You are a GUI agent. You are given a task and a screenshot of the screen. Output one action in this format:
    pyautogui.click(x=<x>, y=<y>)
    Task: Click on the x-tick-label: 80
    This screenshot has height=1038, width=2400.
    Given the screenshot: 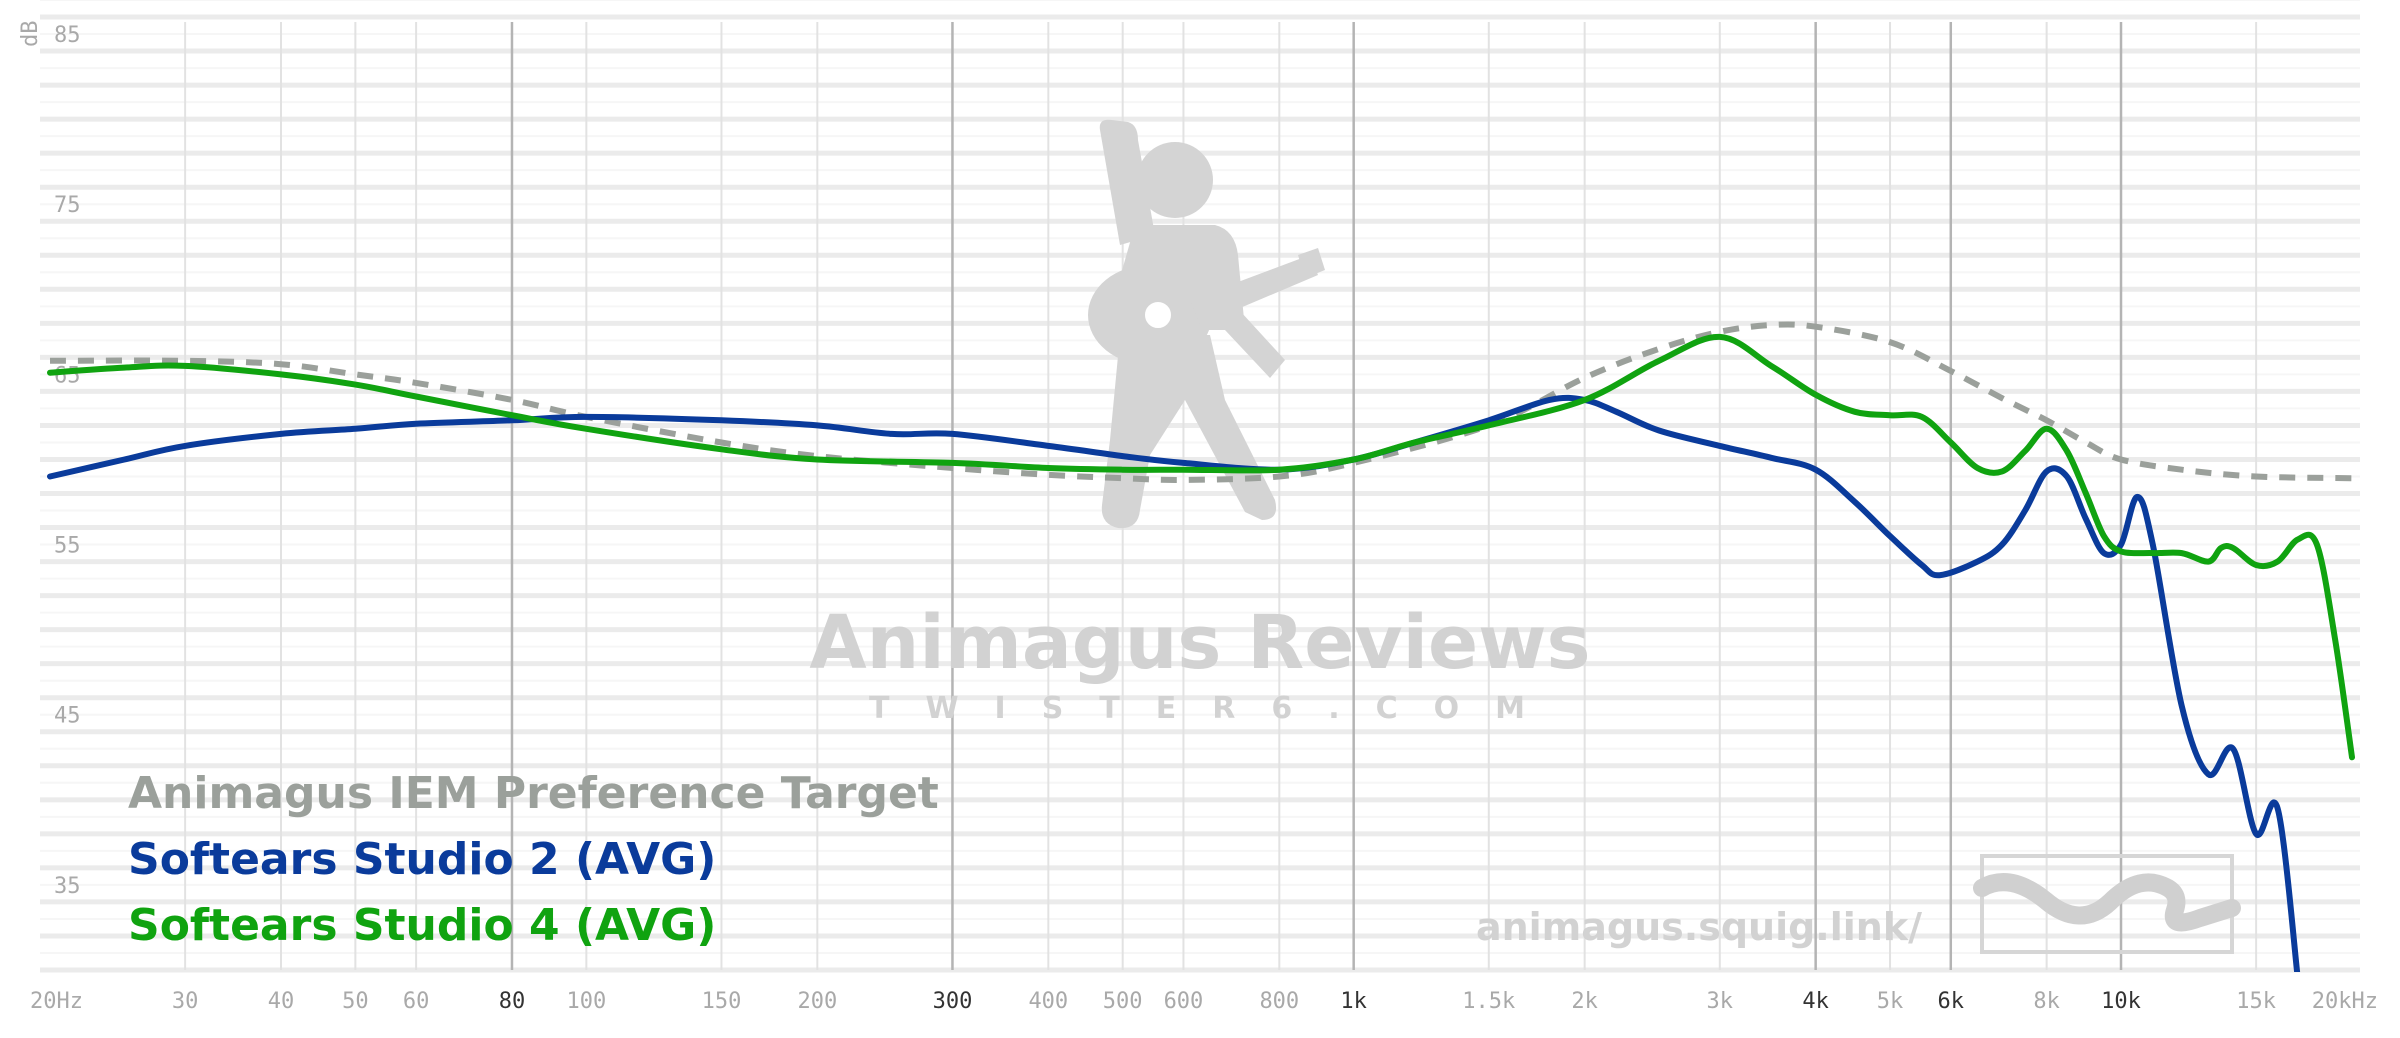 What is the action you would take?
    pyautogui.click(x=512, y=1001)
    